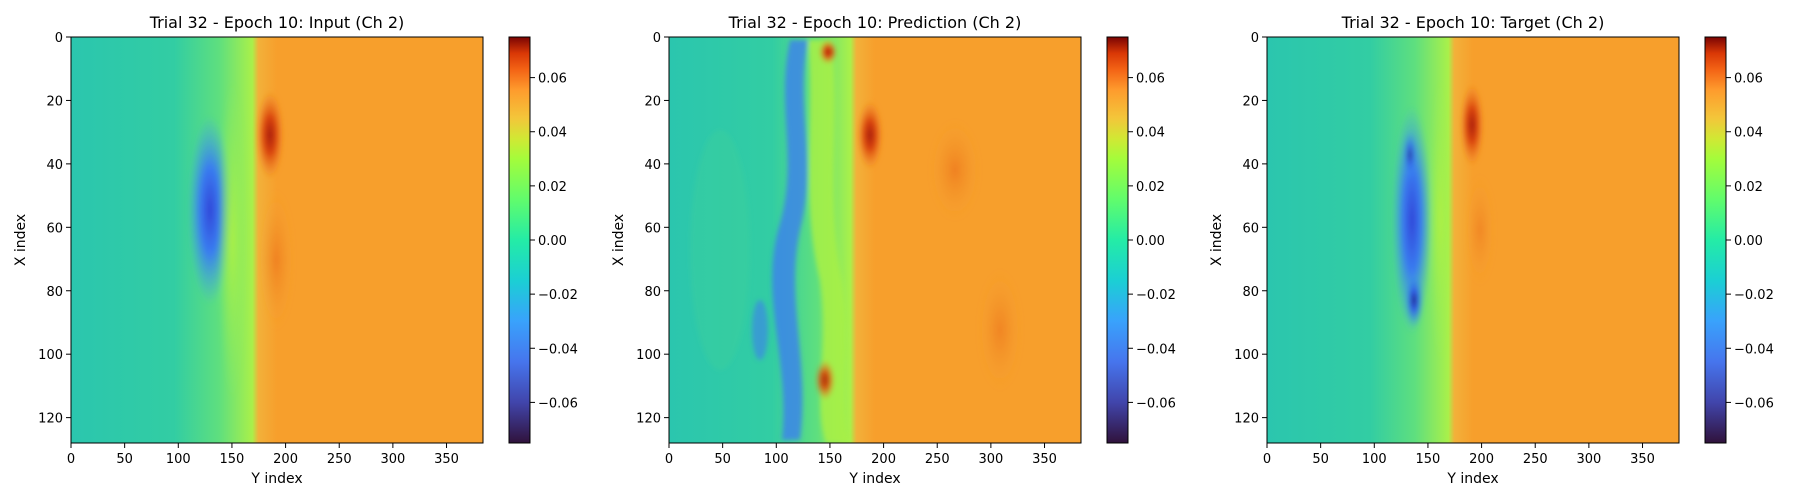 This screenshot has height=500, width=1800. What do you see at coordinates (790, 240) in the screenshot?
I see `negative-streak` at bounding box center [790, 240].